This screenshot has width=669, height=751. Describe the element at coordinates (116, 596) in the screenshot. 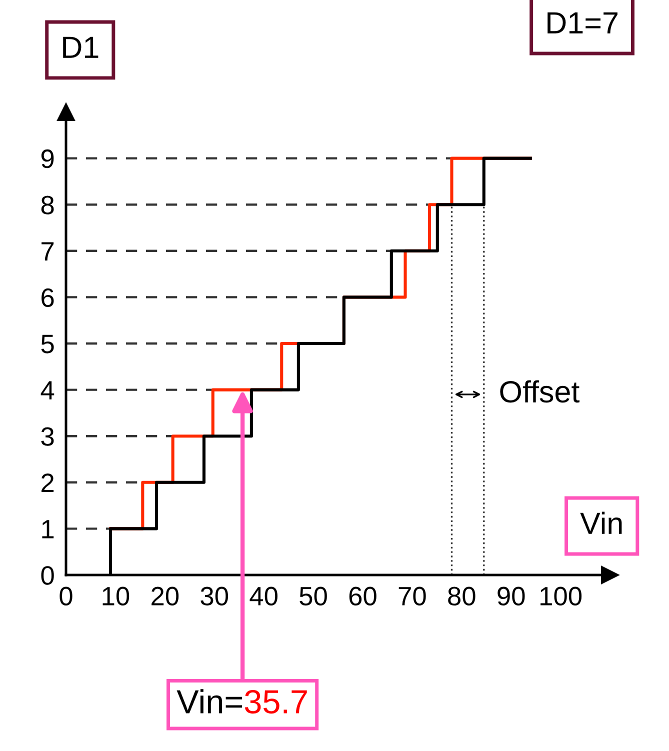

I see `x-tick-label: 10` at that location.